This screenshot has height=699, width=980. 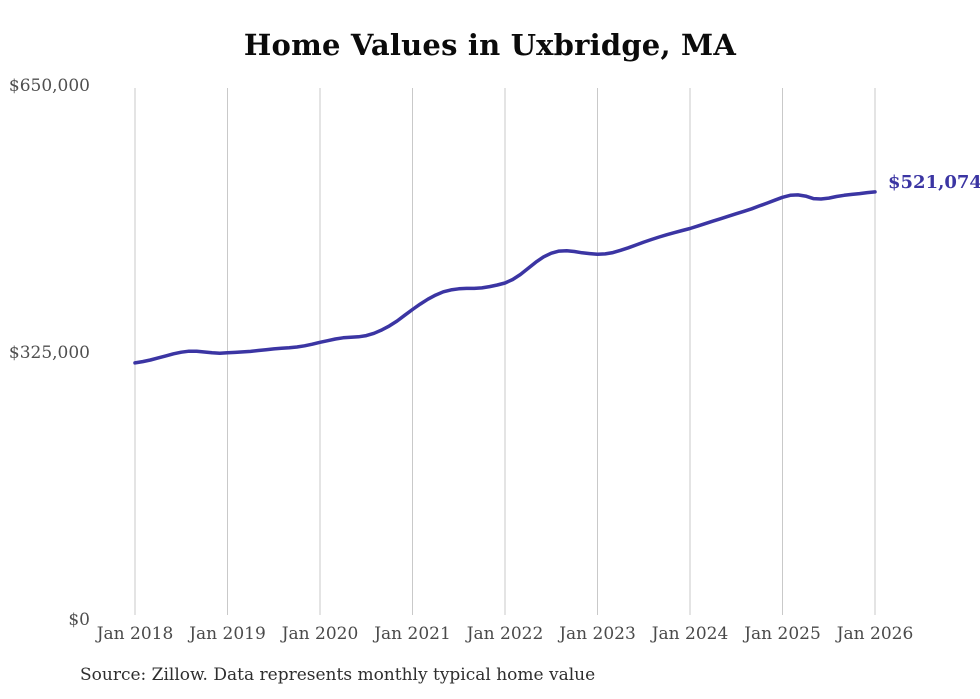 I want to click on last-value-annotation: $521,074, so click(x=934, y=182).